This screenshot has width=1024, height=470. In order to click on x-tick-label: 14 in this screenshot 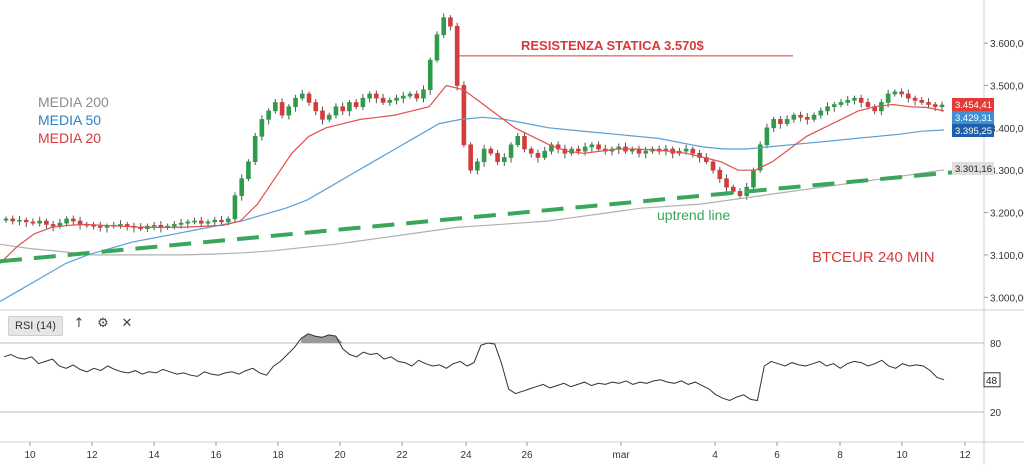, I will do `click(154, 455)`.